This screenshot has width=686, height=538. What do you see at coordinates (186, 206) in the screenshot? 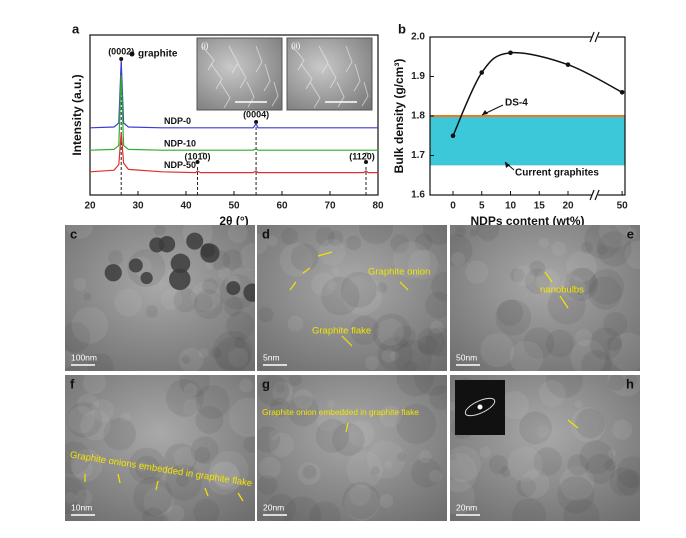
I see `x-tick-label: 40` at bounding box center [186, 206].